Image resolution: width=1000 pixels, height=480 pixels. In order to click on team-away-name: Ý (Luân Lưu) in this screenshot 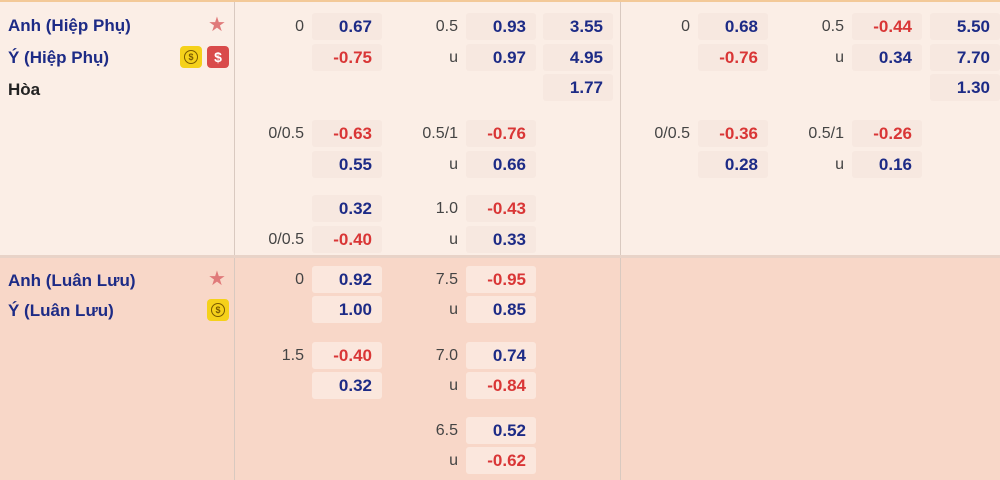, I will do `click(61, 310)`.